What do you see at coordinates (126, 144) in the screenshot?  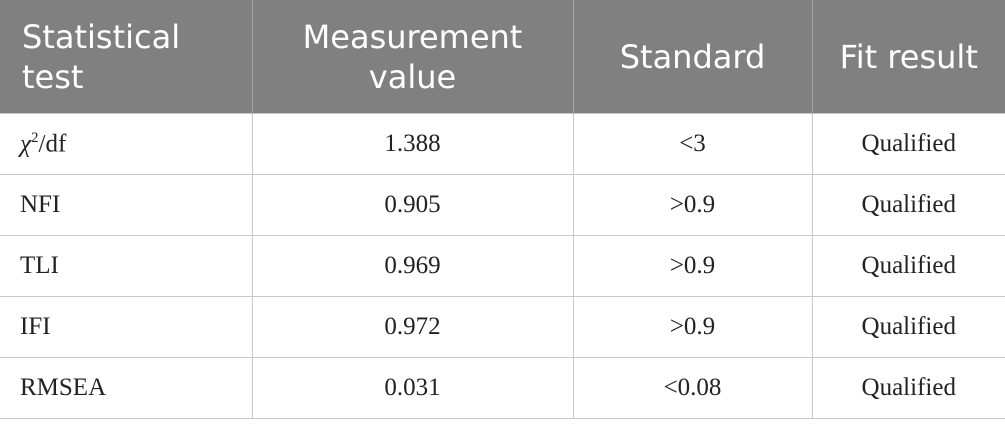 I see `cell: χ2/df` at bounding box center [126, 144].